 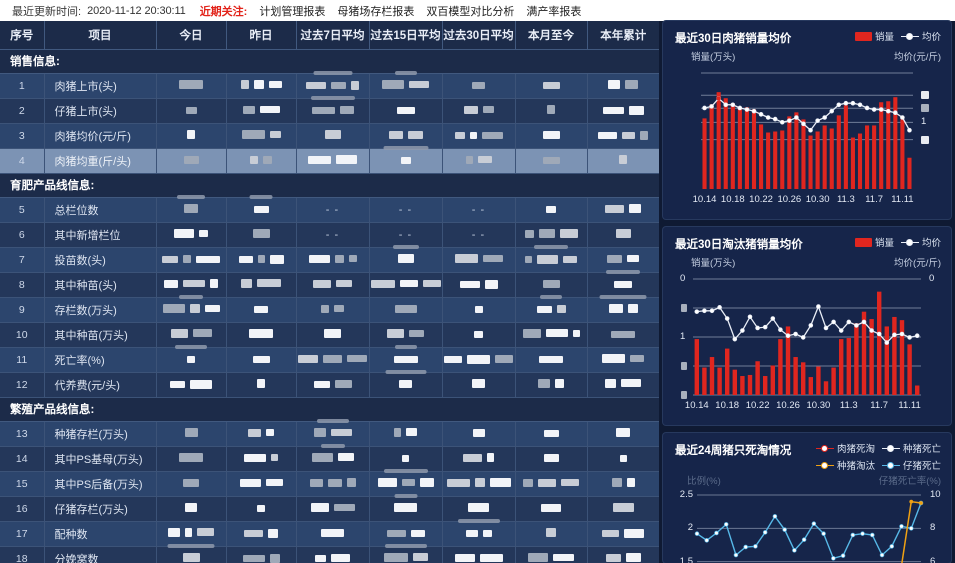 What do you see at coordinates (405, 35) in the screenshot?
I see `col-header-avg15: 过去15日平均` at bounding box center [405, 35].